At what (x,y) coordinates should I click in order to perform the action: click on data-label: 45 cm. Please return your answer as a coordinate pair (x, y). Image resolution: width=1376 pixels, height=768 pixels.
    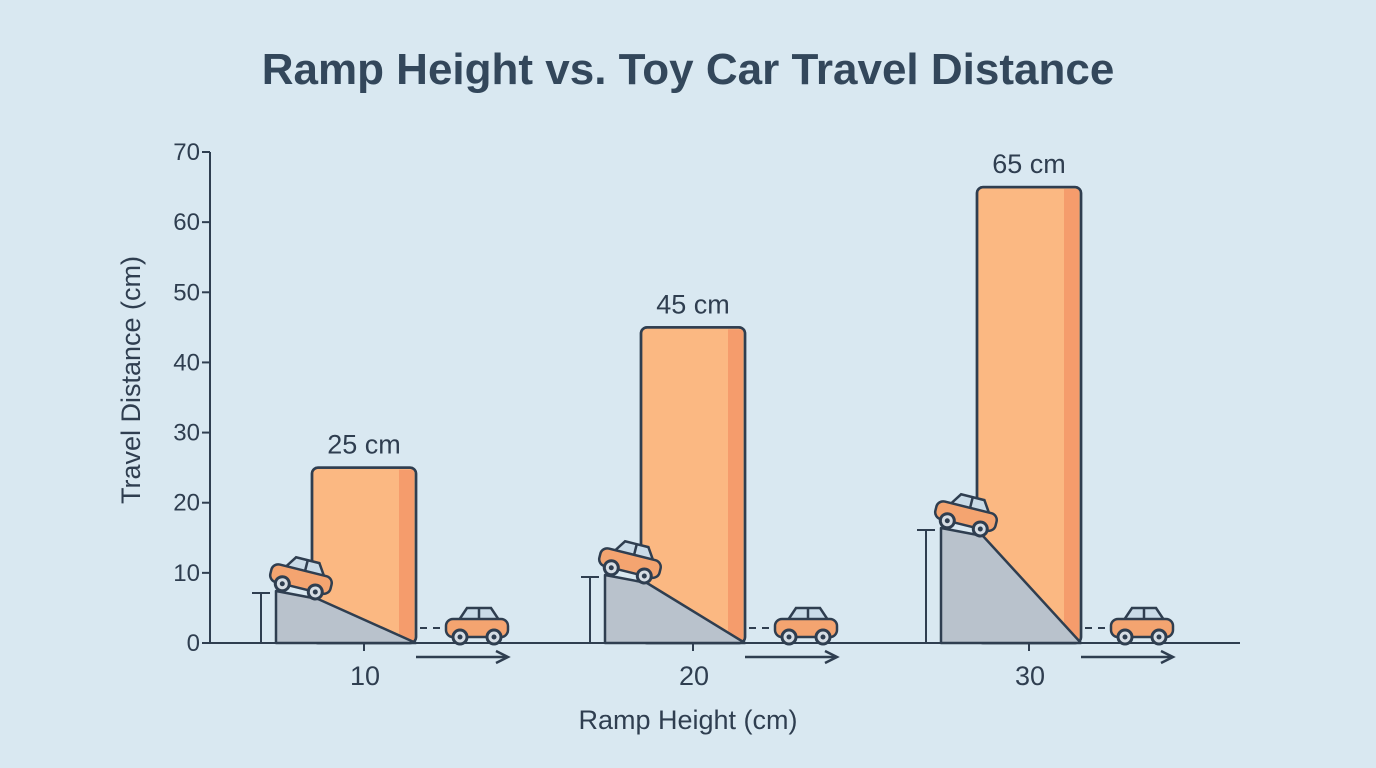
    Looking at the image, I should click on (693, 304).